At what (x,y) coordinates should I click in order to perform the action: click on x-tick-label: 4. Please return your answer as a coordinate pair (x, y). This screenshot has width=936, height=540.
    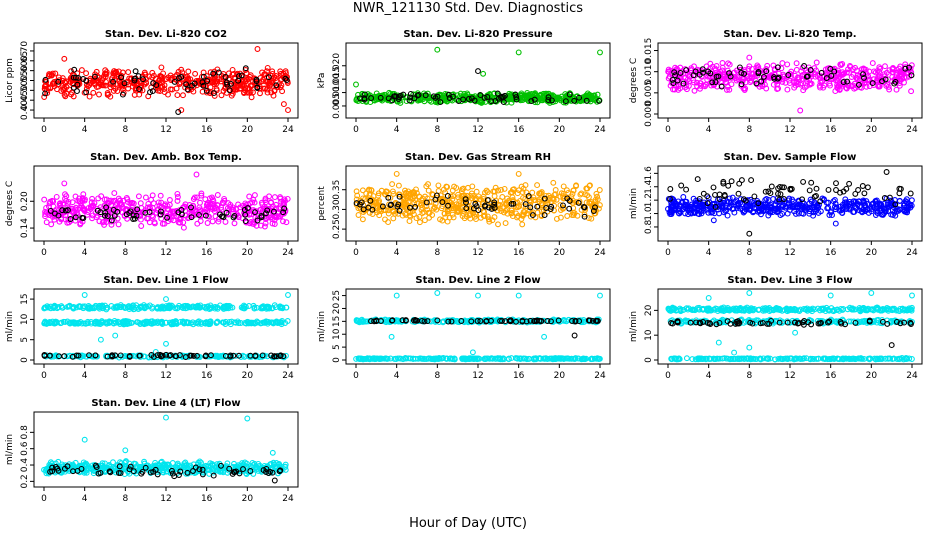
    Looking at the image, I should click on (85, 253).